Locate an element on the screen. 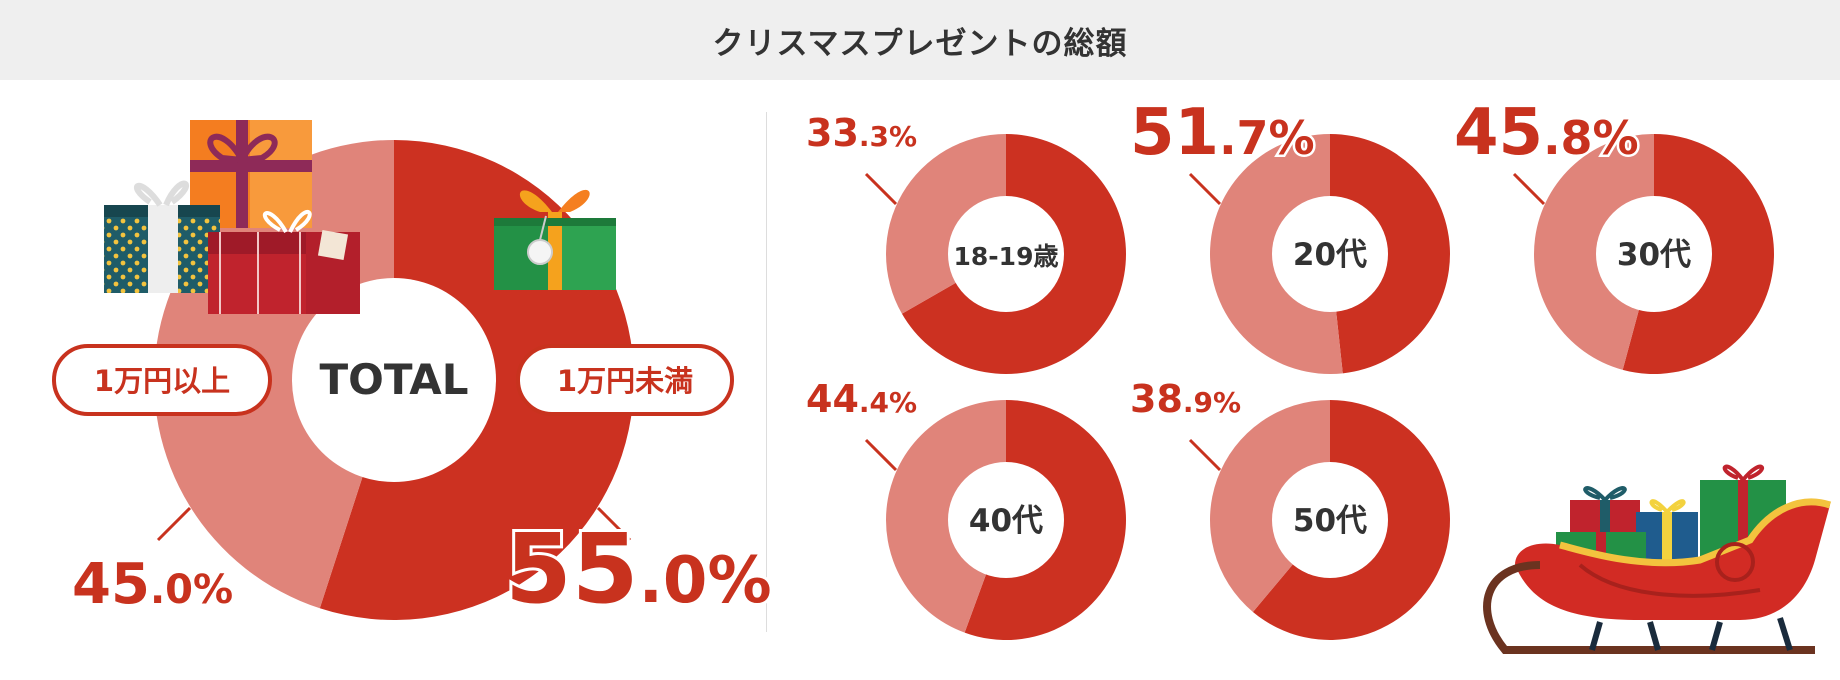  over-10000-pill is located at coordinates (162, 380).